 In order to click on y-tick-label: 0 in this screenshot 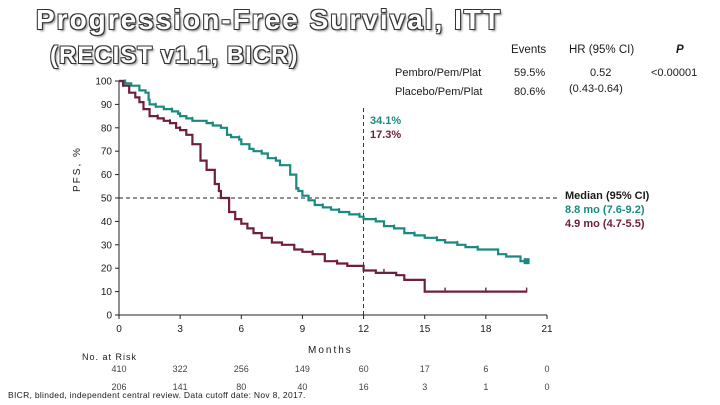, I will do `click(109, 316)`.